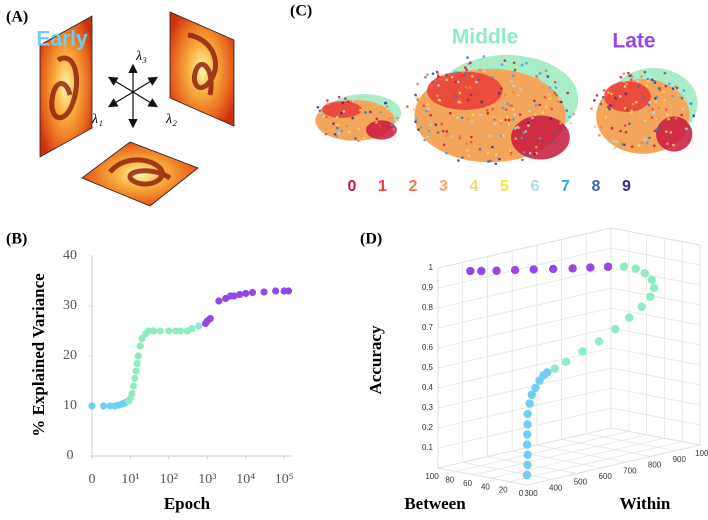  Describe the element at coordinates (187, 503) in the screenshot. I see `x-axis-title: Epoch` at that location.